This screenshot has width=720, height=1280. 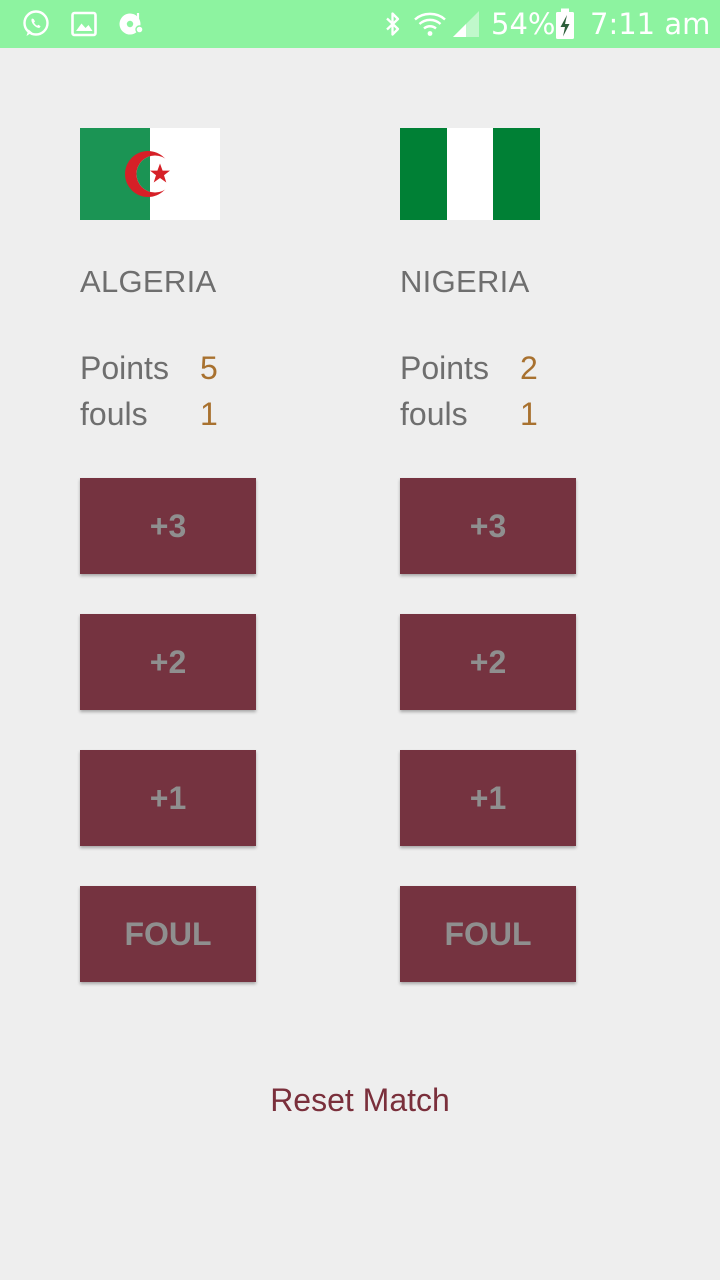 I want to click on signal-icon, so click(x=466, y=24).